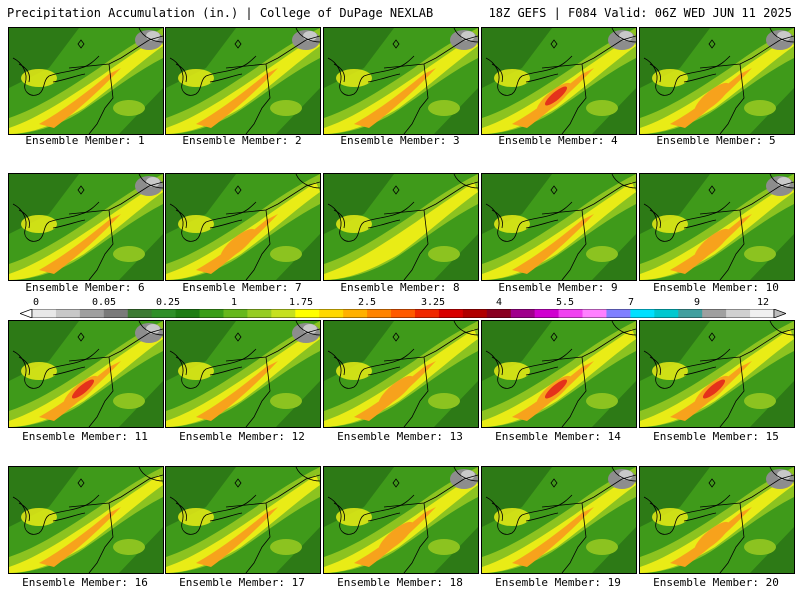  Describe the element at coordinates (565, 302) in the screenshot. I see `colorbar-tick-label: 5.5` at that location.